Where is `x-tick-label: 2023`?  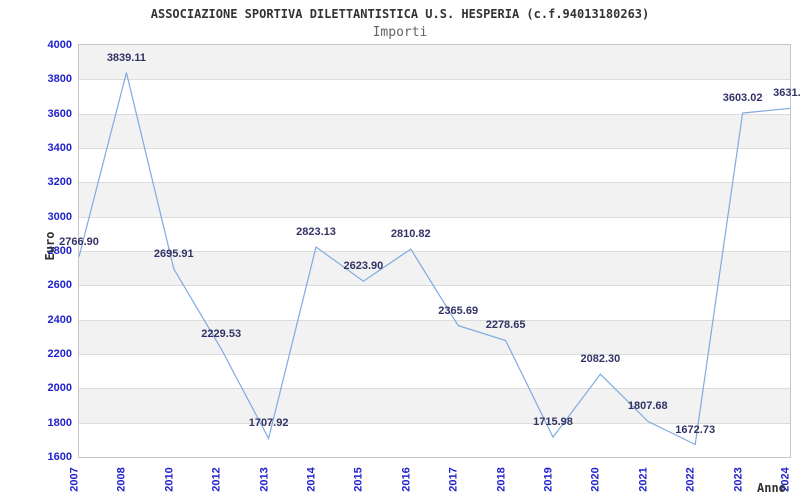
x-tick-label: 2023 is located at coordinates (738, 479).